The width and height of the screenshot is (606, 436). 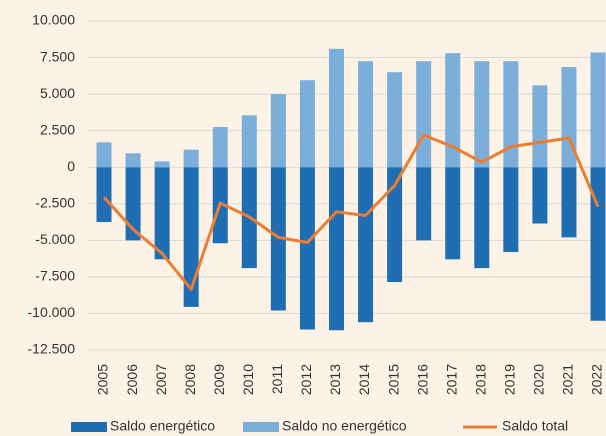 What do you see at coordinates (539, 379) in the screenshot?
I see `x-tick-label: 2020` at bounding box center [539, 379].